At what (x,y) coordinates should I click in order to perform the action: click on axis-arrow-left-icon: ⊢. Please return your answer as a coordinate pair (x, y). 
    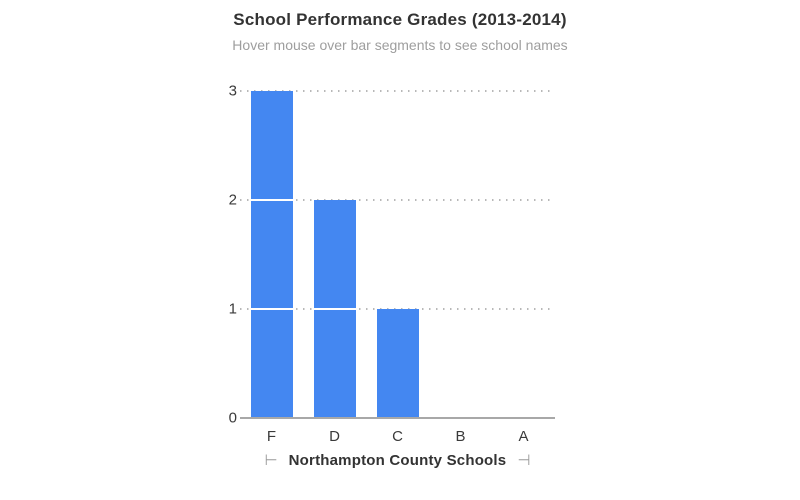
    Looking at the image, I should click on (271, 460).